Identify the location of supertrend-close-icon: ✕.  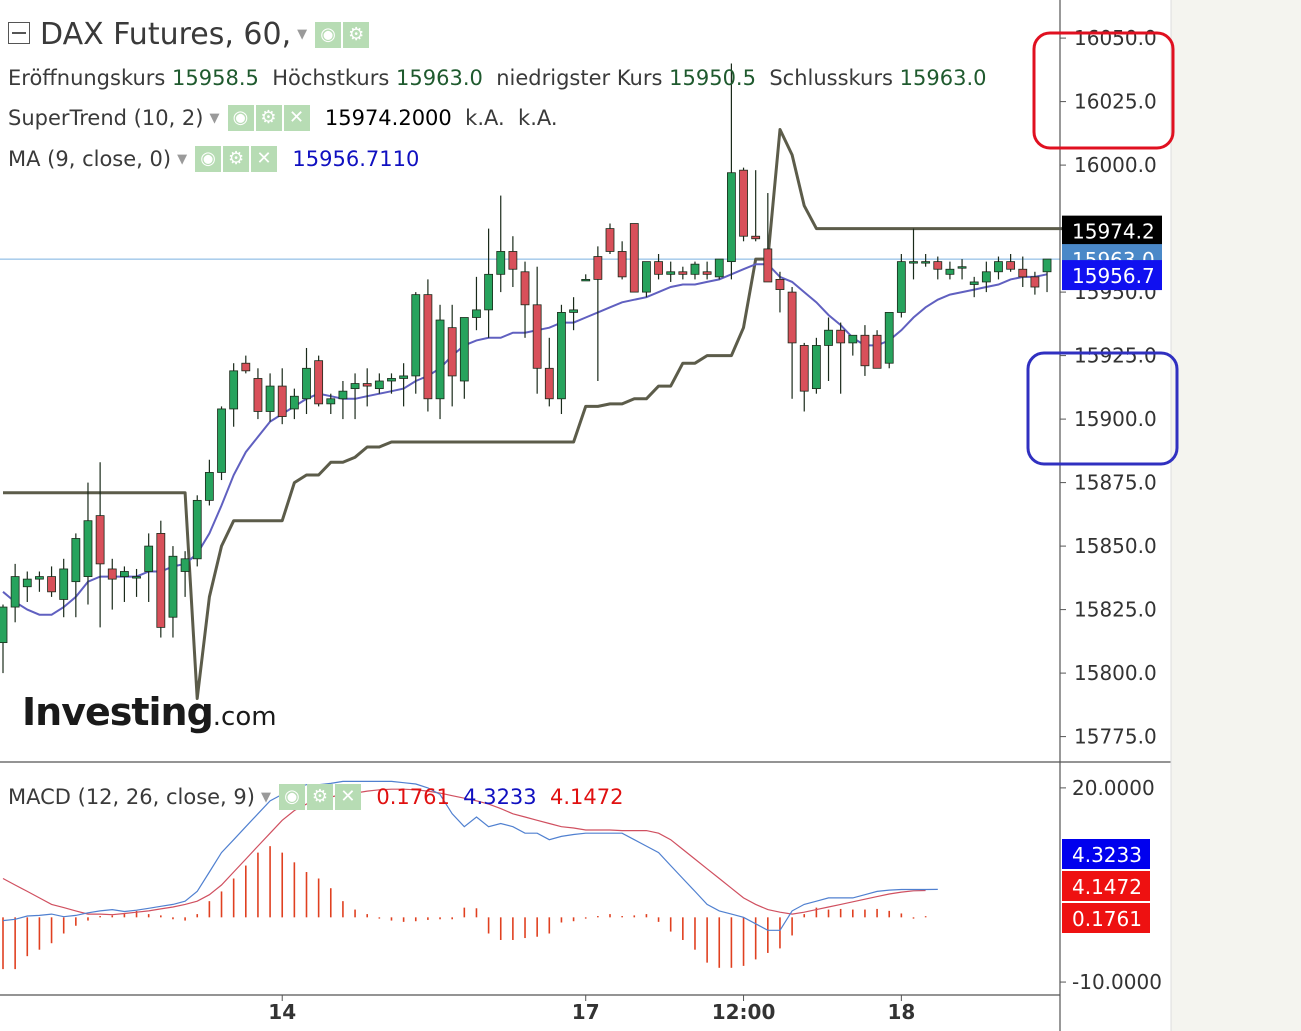
(296, 118).